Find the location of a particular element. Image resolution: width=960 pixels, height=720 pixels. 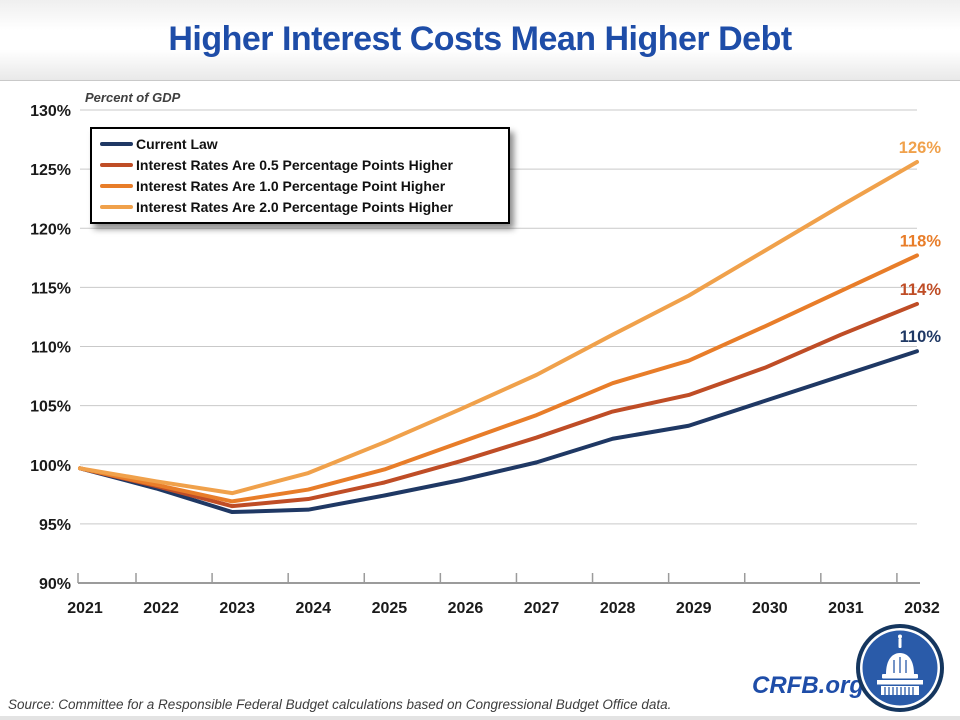

x-tick-label-2029: 2029 is located at coordinates (694, 608).